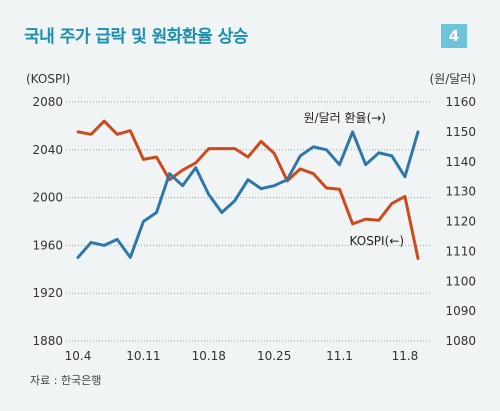 This screenshot has height=411, width=500. What do you see at coordinates (377, 241) in the screenshot?
I see `kospi-series-label: KOSPI(←)` at bounding box center [377, 241].